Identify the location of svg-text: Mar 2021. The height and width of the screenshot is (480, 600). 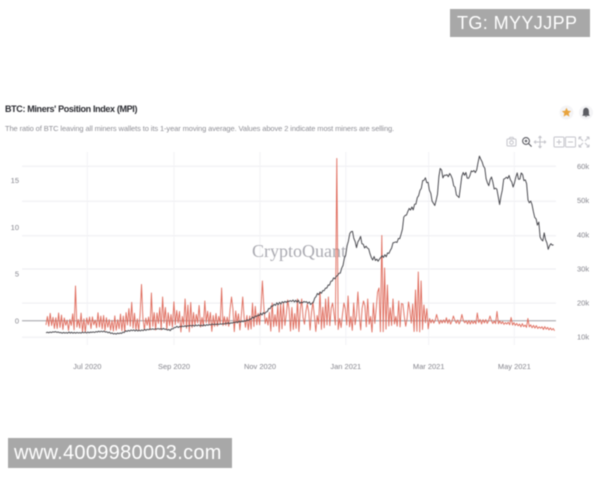
(429, 366).